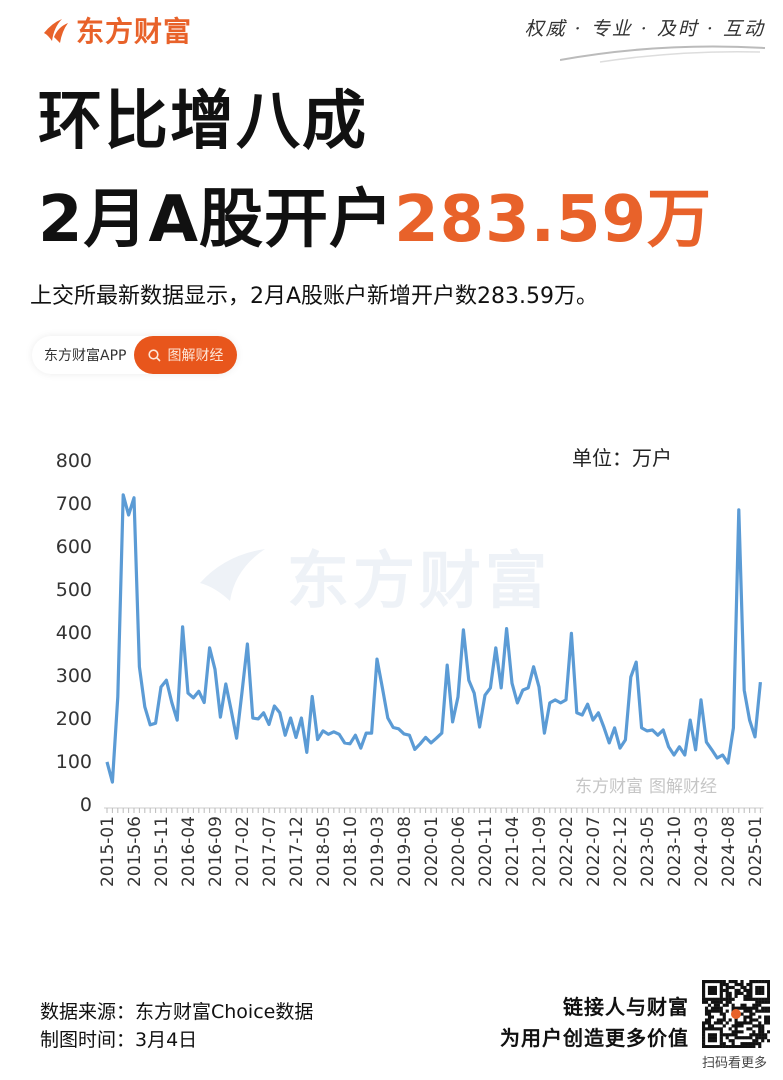 This screenshot has height=1080, width=783. What do you see at coordinates (176, 1026) in the screenshot?
I see `footer-info: 数据来源：东方财富Choice数据 制图时间：3月4日` at bounding box center [176, 1026].